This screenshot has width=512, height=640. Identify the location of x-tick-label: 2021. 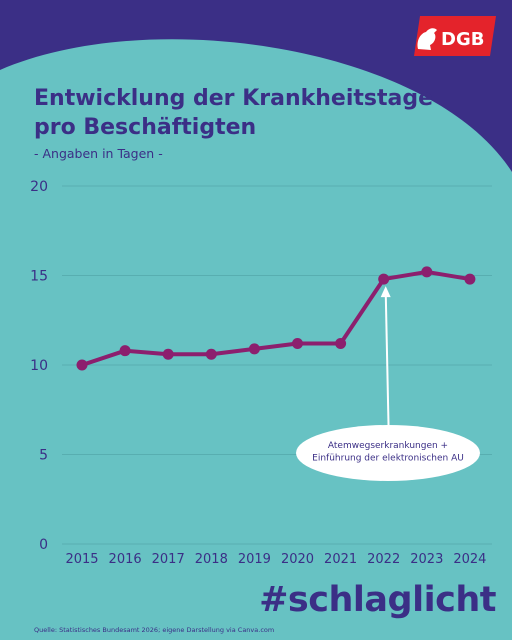
(340, 559).